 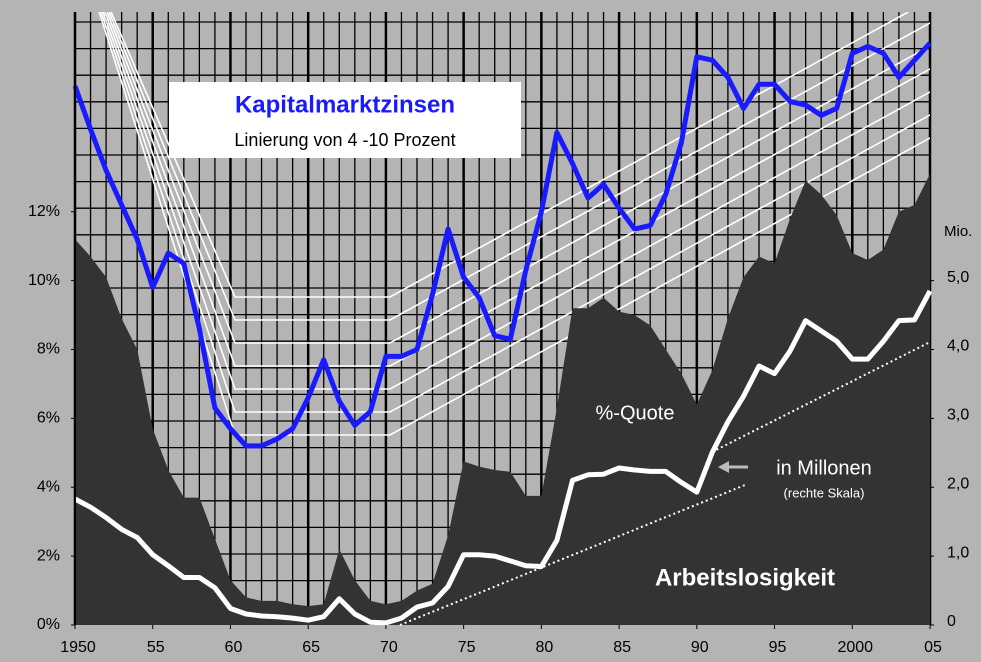 What do you see at coordinates (958, 231) in the screenshot?
I see `y2-axis-label: Mio.` at bounding box center [958, 231].